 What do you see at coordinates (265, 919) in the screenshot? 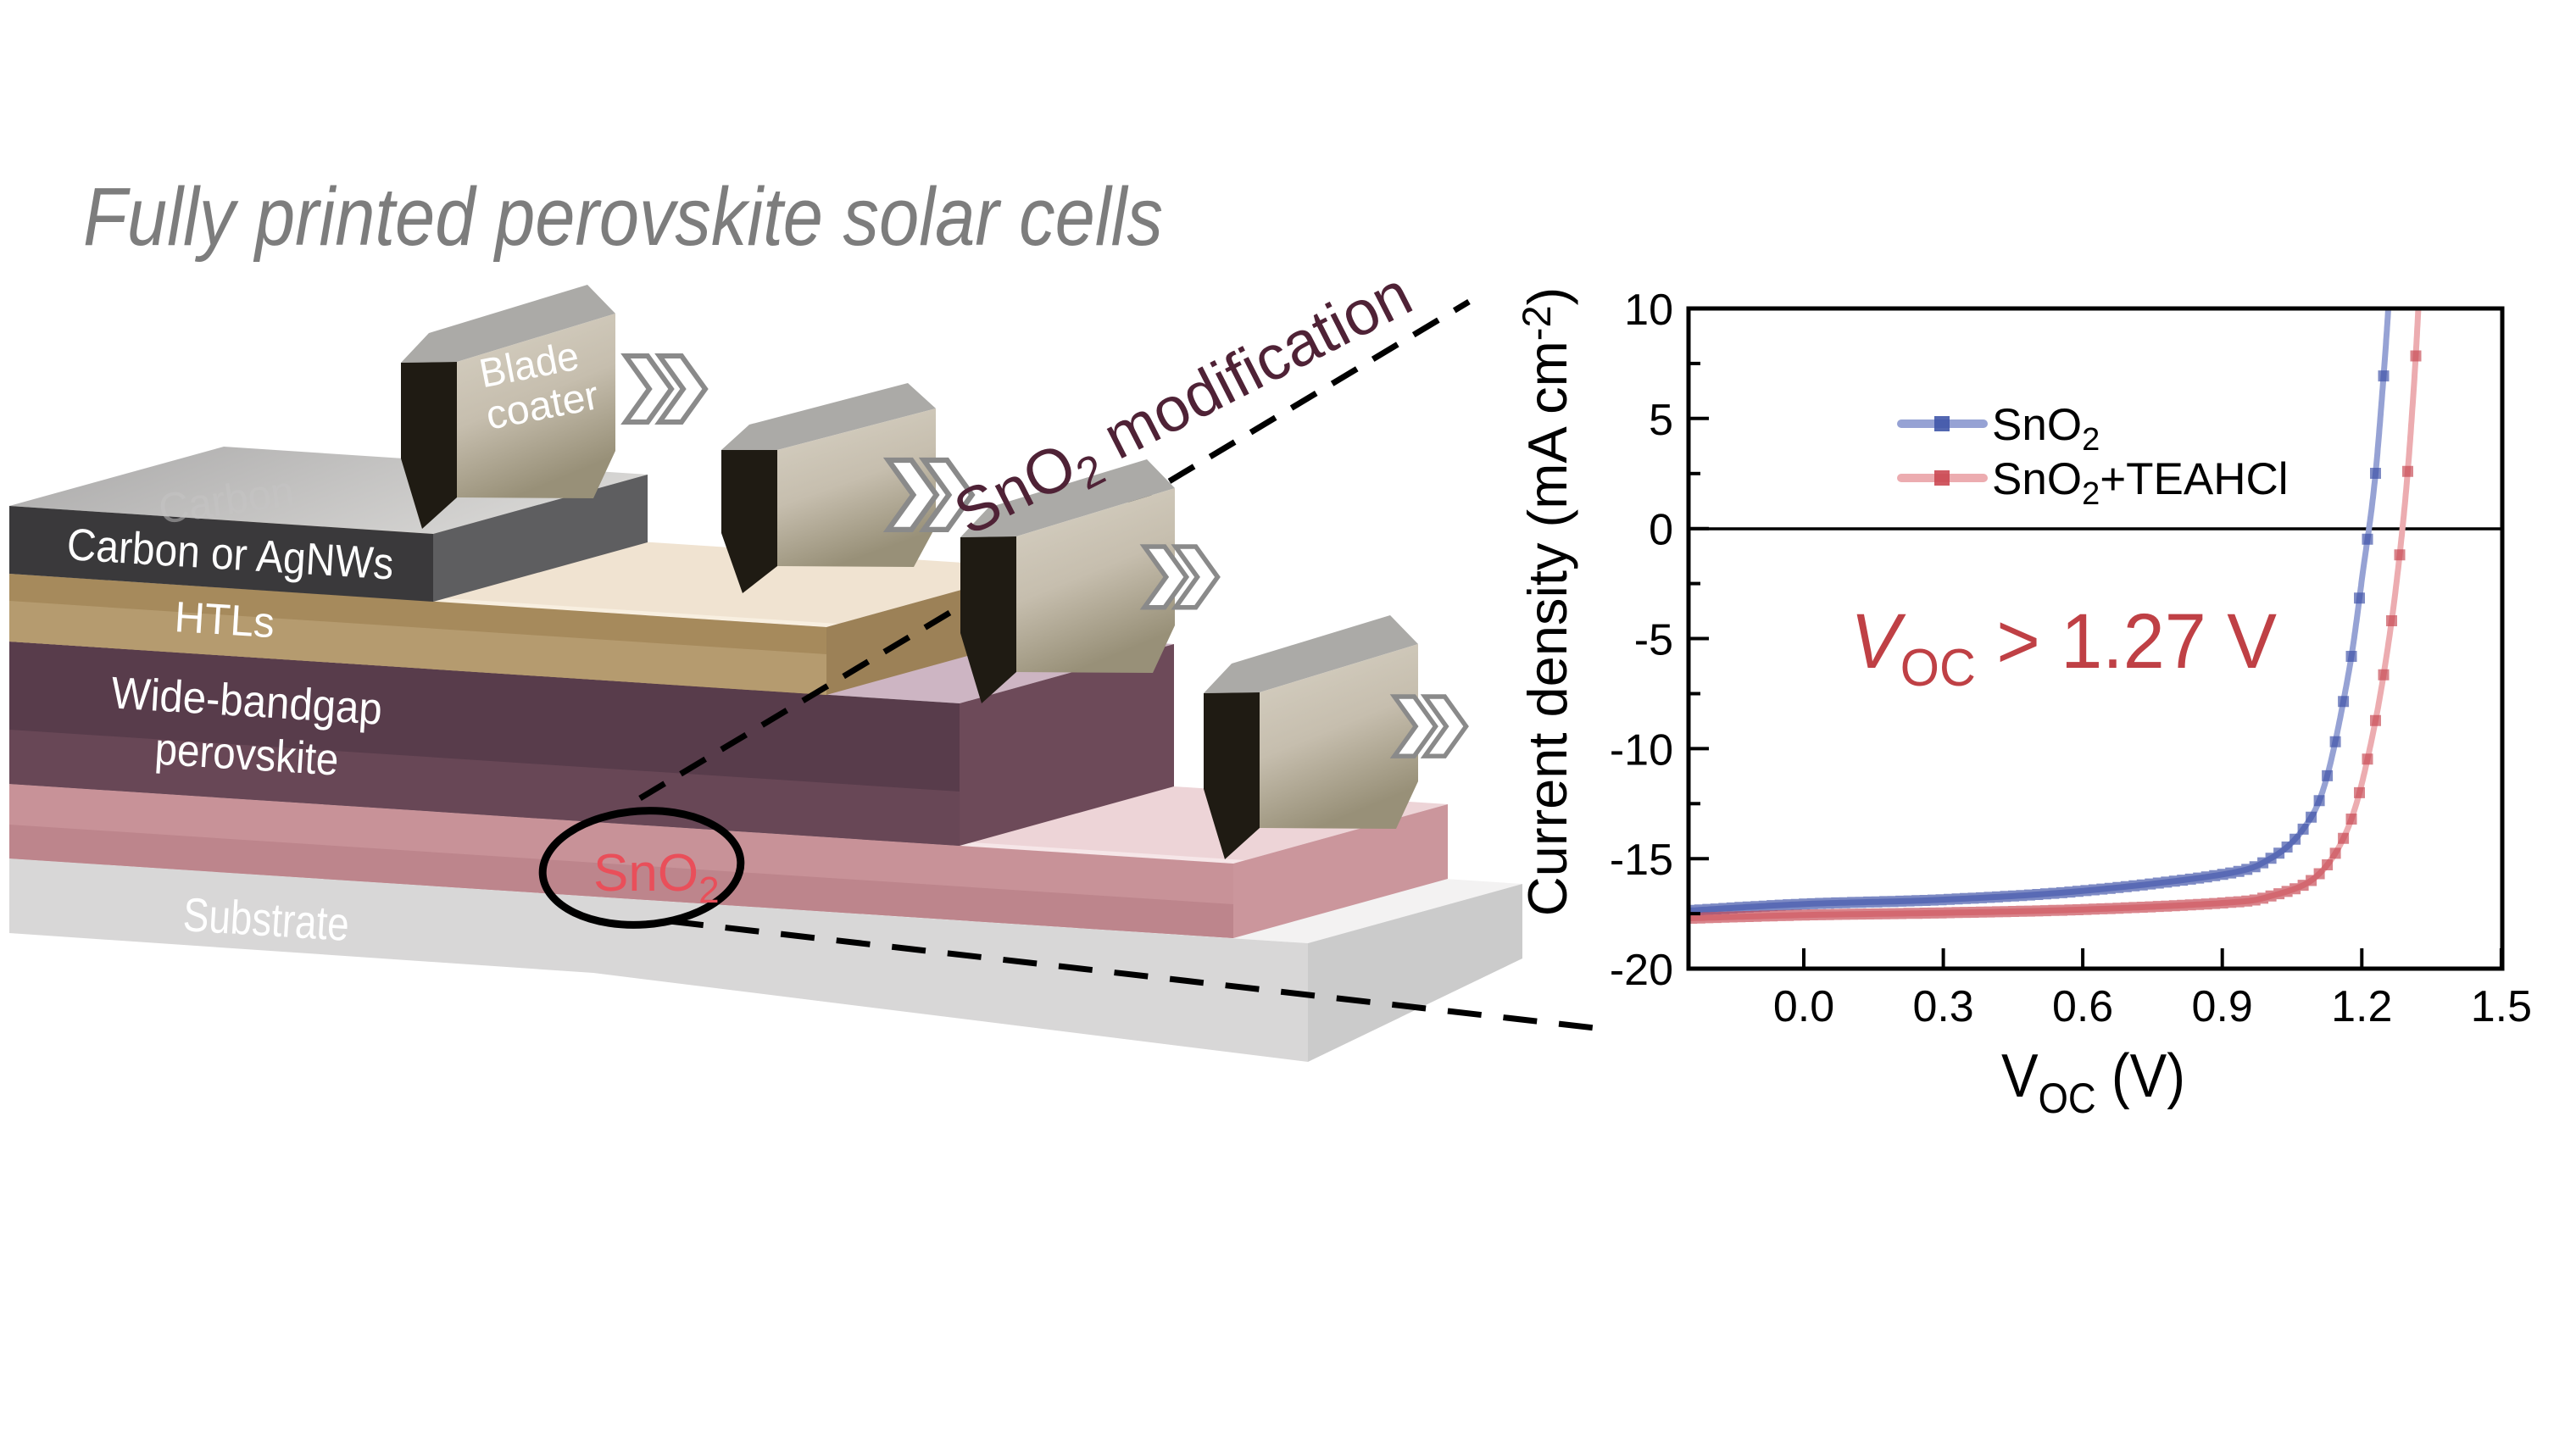
I see `svg-text: Substrate` at bounding box center [265, 919].